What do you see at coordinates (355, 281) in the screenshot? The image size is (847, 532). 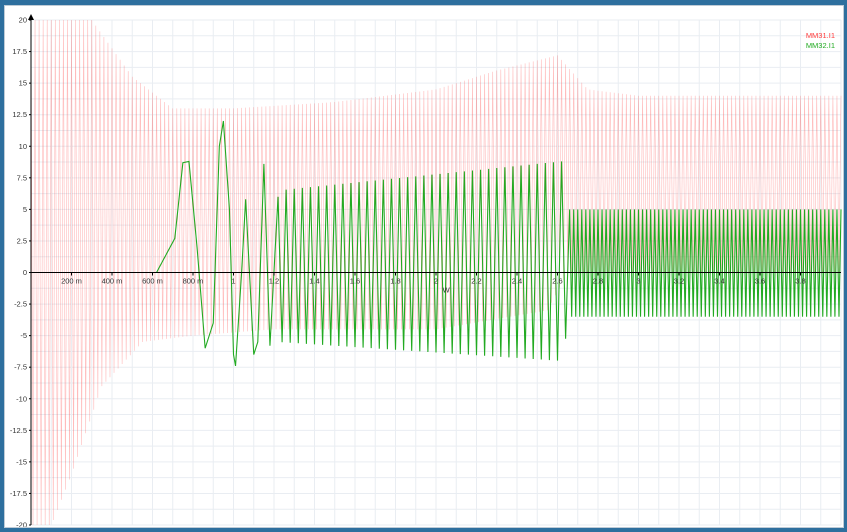 I see `x-tick-label: 1.6` at bounding box center [355, 281].